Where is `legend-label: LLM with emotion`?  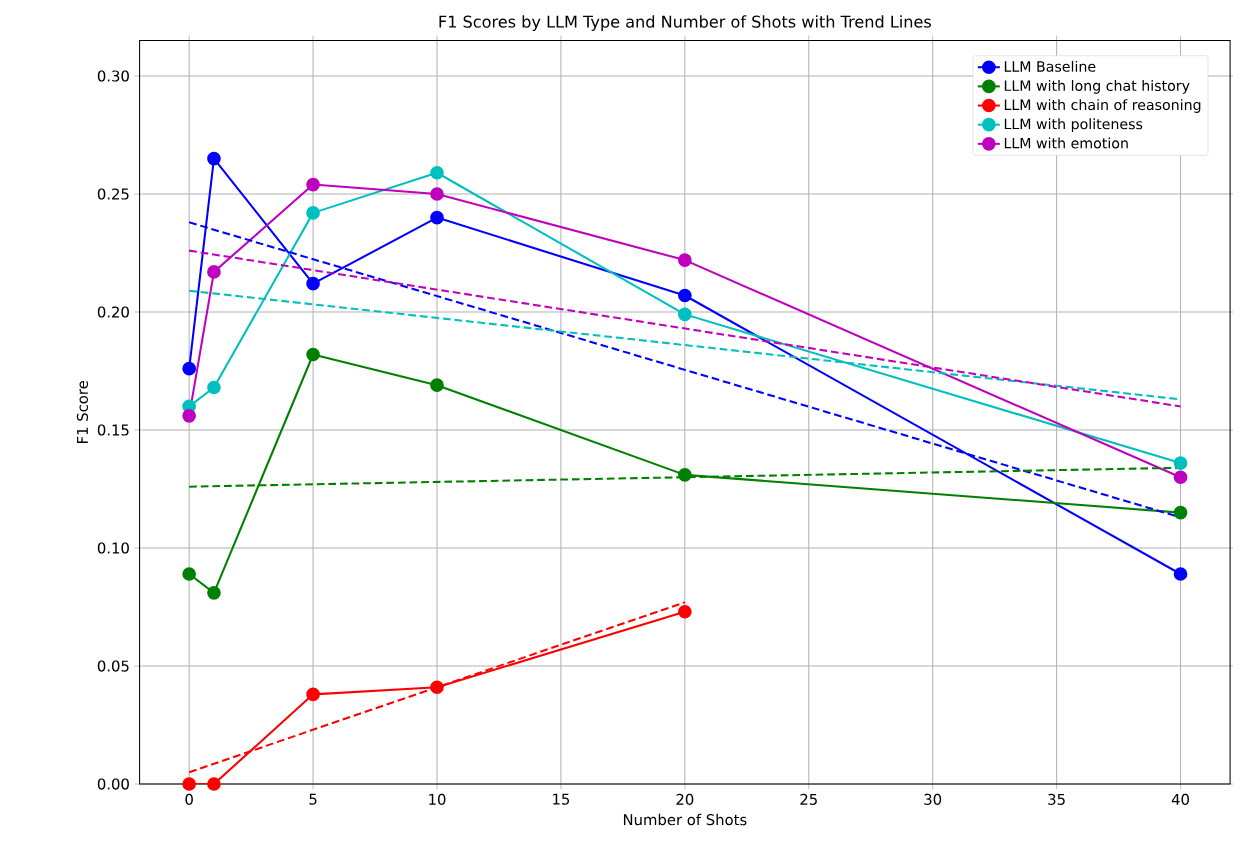 legend-label: LLM with emotion is located at coordinates (1066, 143).